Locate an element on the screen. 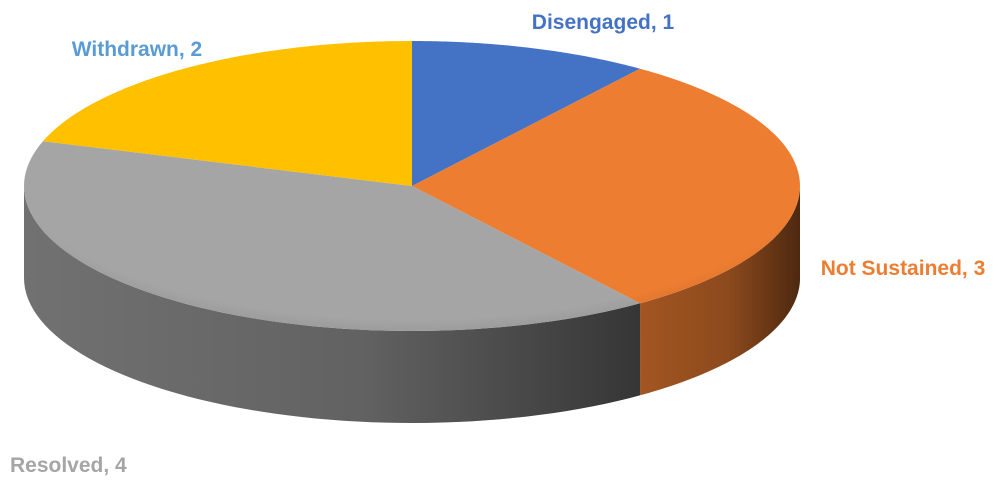 The height and width of the screenshot is (487, 999). data-label-withdrawn: Withdrawn, 2 is located at coordinates (137, 49).